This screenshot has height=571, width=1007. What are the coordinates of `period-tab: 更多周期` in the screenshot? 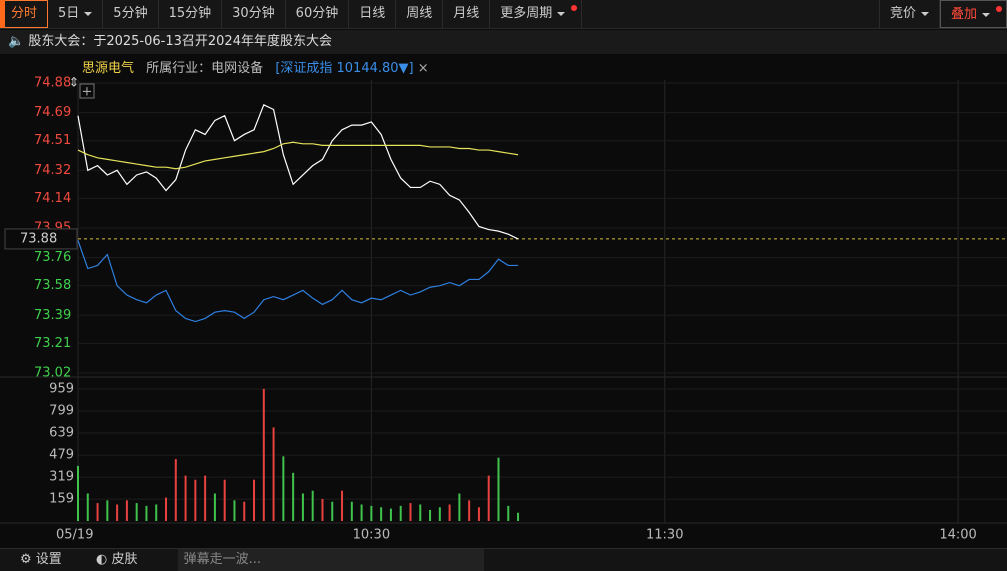 It's located at (536, 14).